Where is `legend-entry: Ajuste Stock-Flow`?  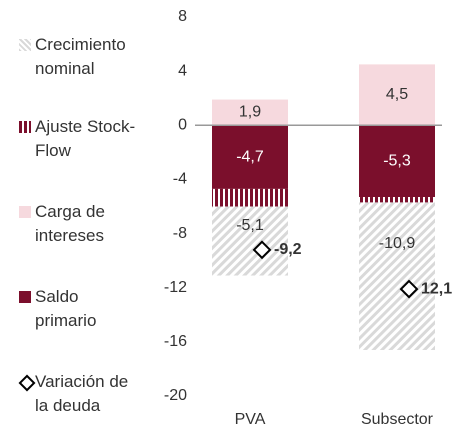
legend-entry: Ajuste Stock-Flow is located at coordinates (81, 139).